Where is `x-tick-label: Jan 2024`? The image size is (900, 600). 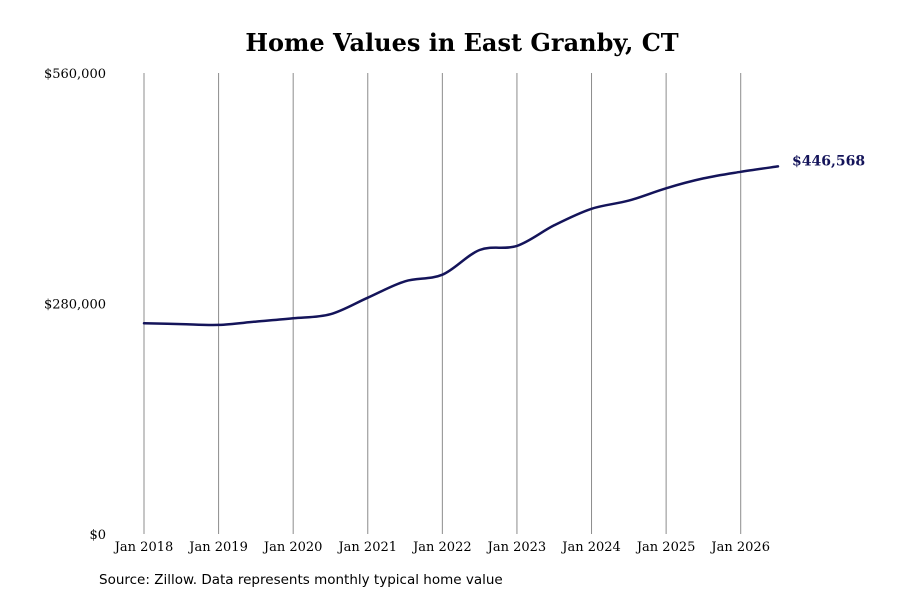 x-tick-label: Jan 2024 is located at coordinates (590, 547).